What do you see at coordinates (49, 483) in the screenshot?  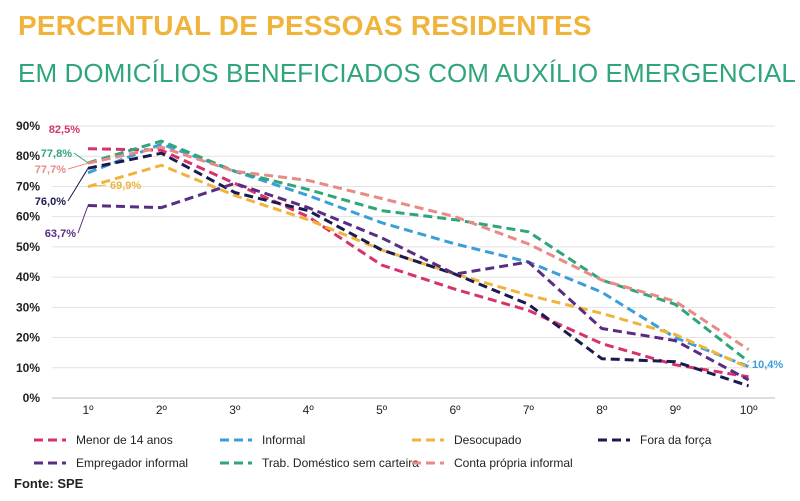 I see `source-note: Fonte: SPE` at bounding box center [49, 483].